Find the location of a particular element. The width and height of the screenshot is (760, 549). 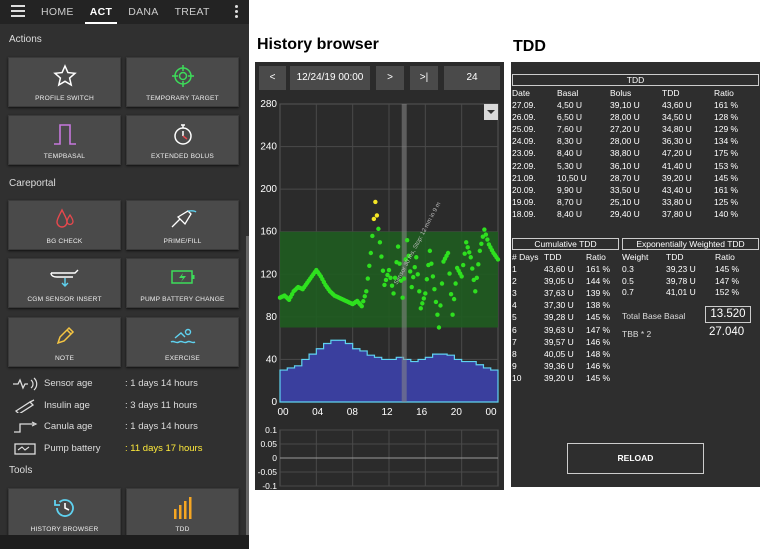

menu-icon is located at coordinates (18, 11).